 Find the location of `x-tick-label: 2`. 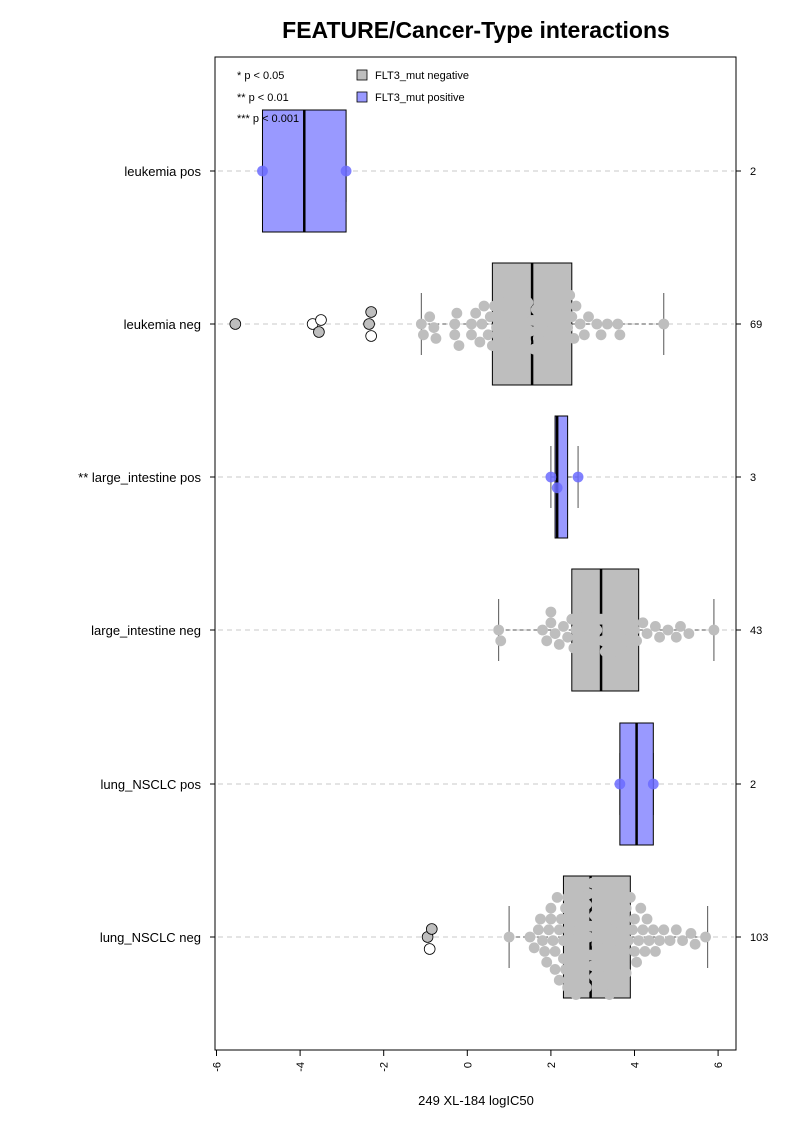

x-tick-label: 2 is located at coordinates (552, 1065).